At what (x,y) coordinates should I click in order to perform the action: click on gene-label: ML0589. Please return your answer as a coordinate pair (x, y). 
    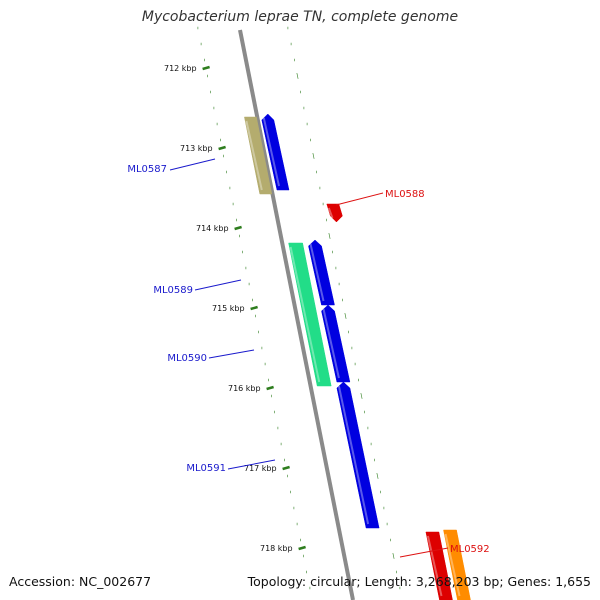
    Looking at the image, I should click on (173, 290).